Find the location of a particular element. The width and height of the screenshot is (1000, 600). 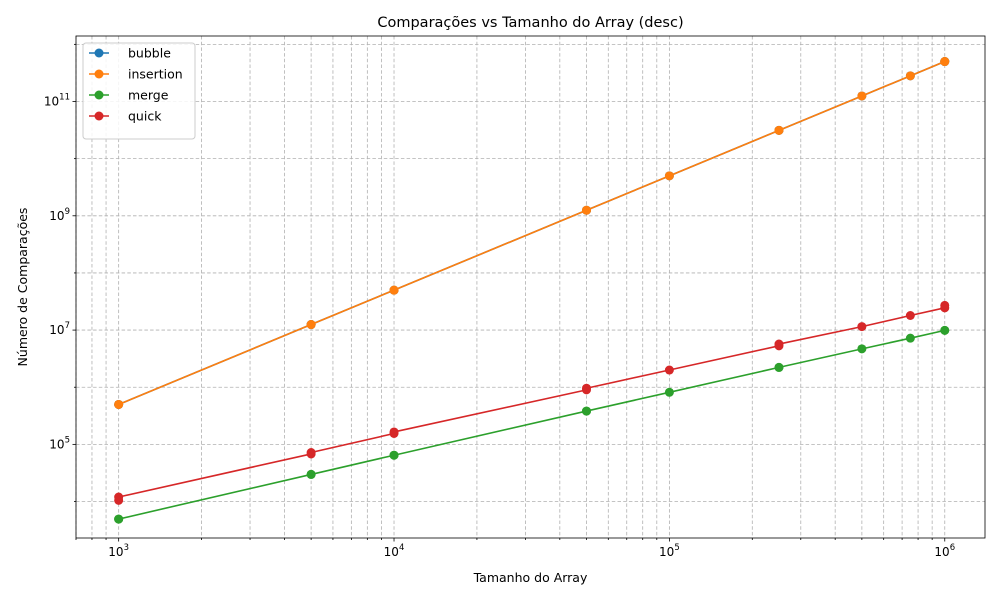

legend-label-insertion: insertion is located at coordinates (155, 74).